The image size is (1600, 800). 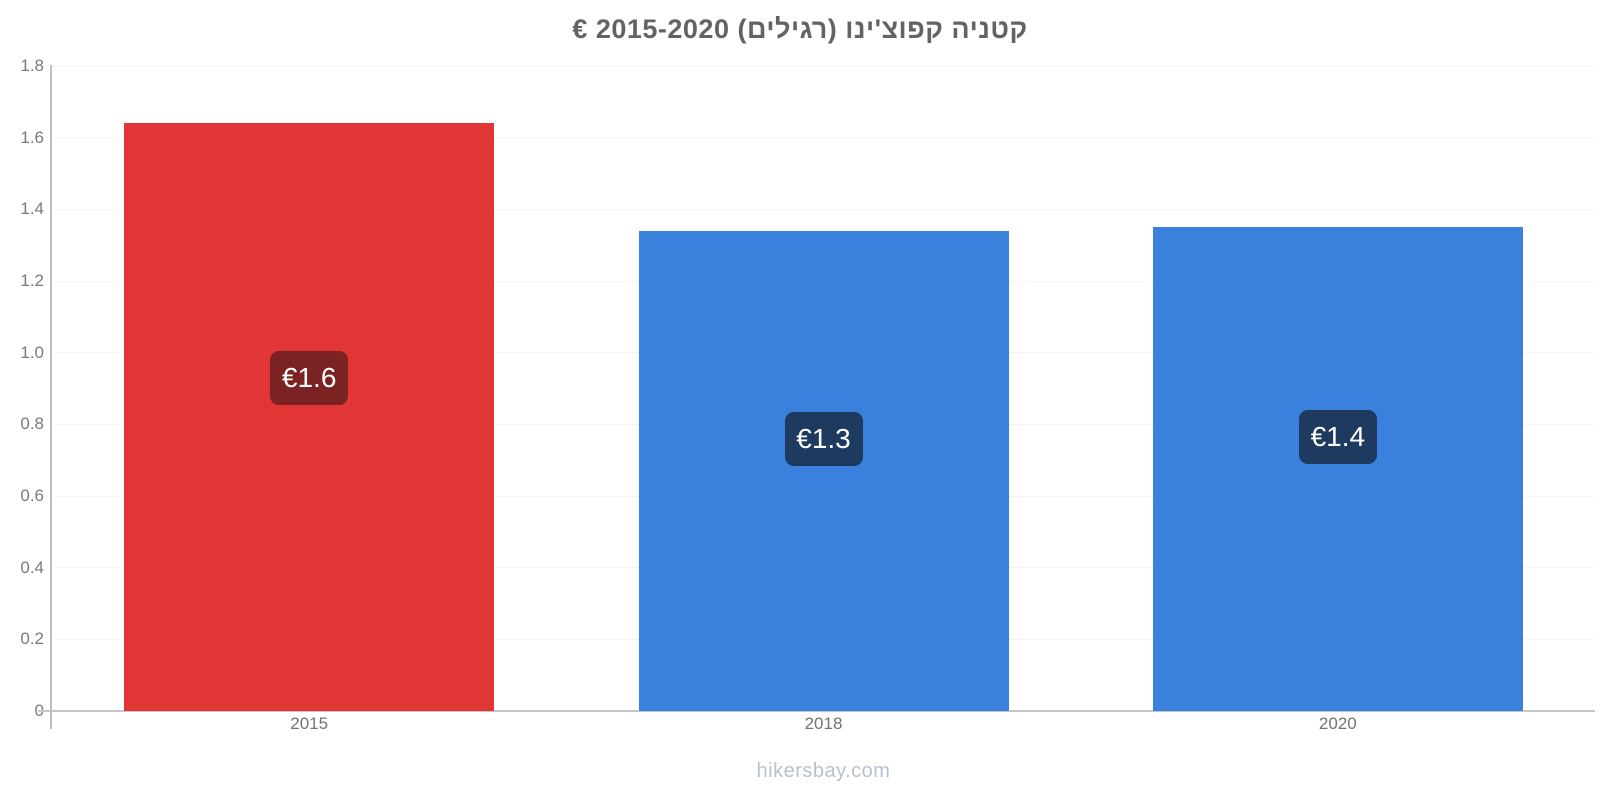 I want to click on y-tick-label: 0.4, so click(x=32, y=567).